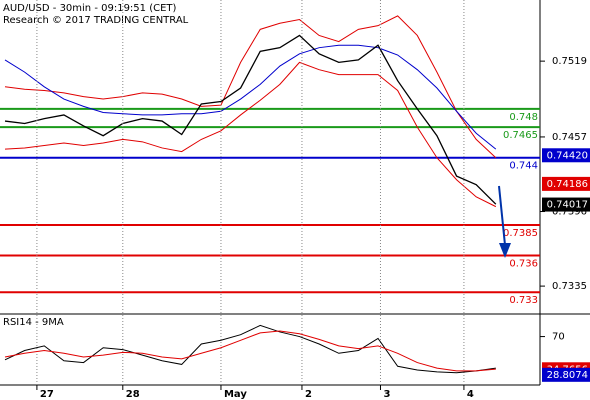 This screenshot has height=400, width=590. Describe the element at coordinates (523, 117) in the screenshot. I see `level-label: 0.748` at that location.